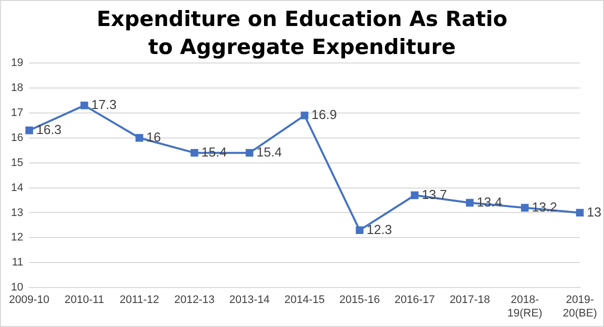  What do you see at coordinates (17, 212) in the screenshot?
I see `y-tick-label: 13` at bounding box center [17, 212].